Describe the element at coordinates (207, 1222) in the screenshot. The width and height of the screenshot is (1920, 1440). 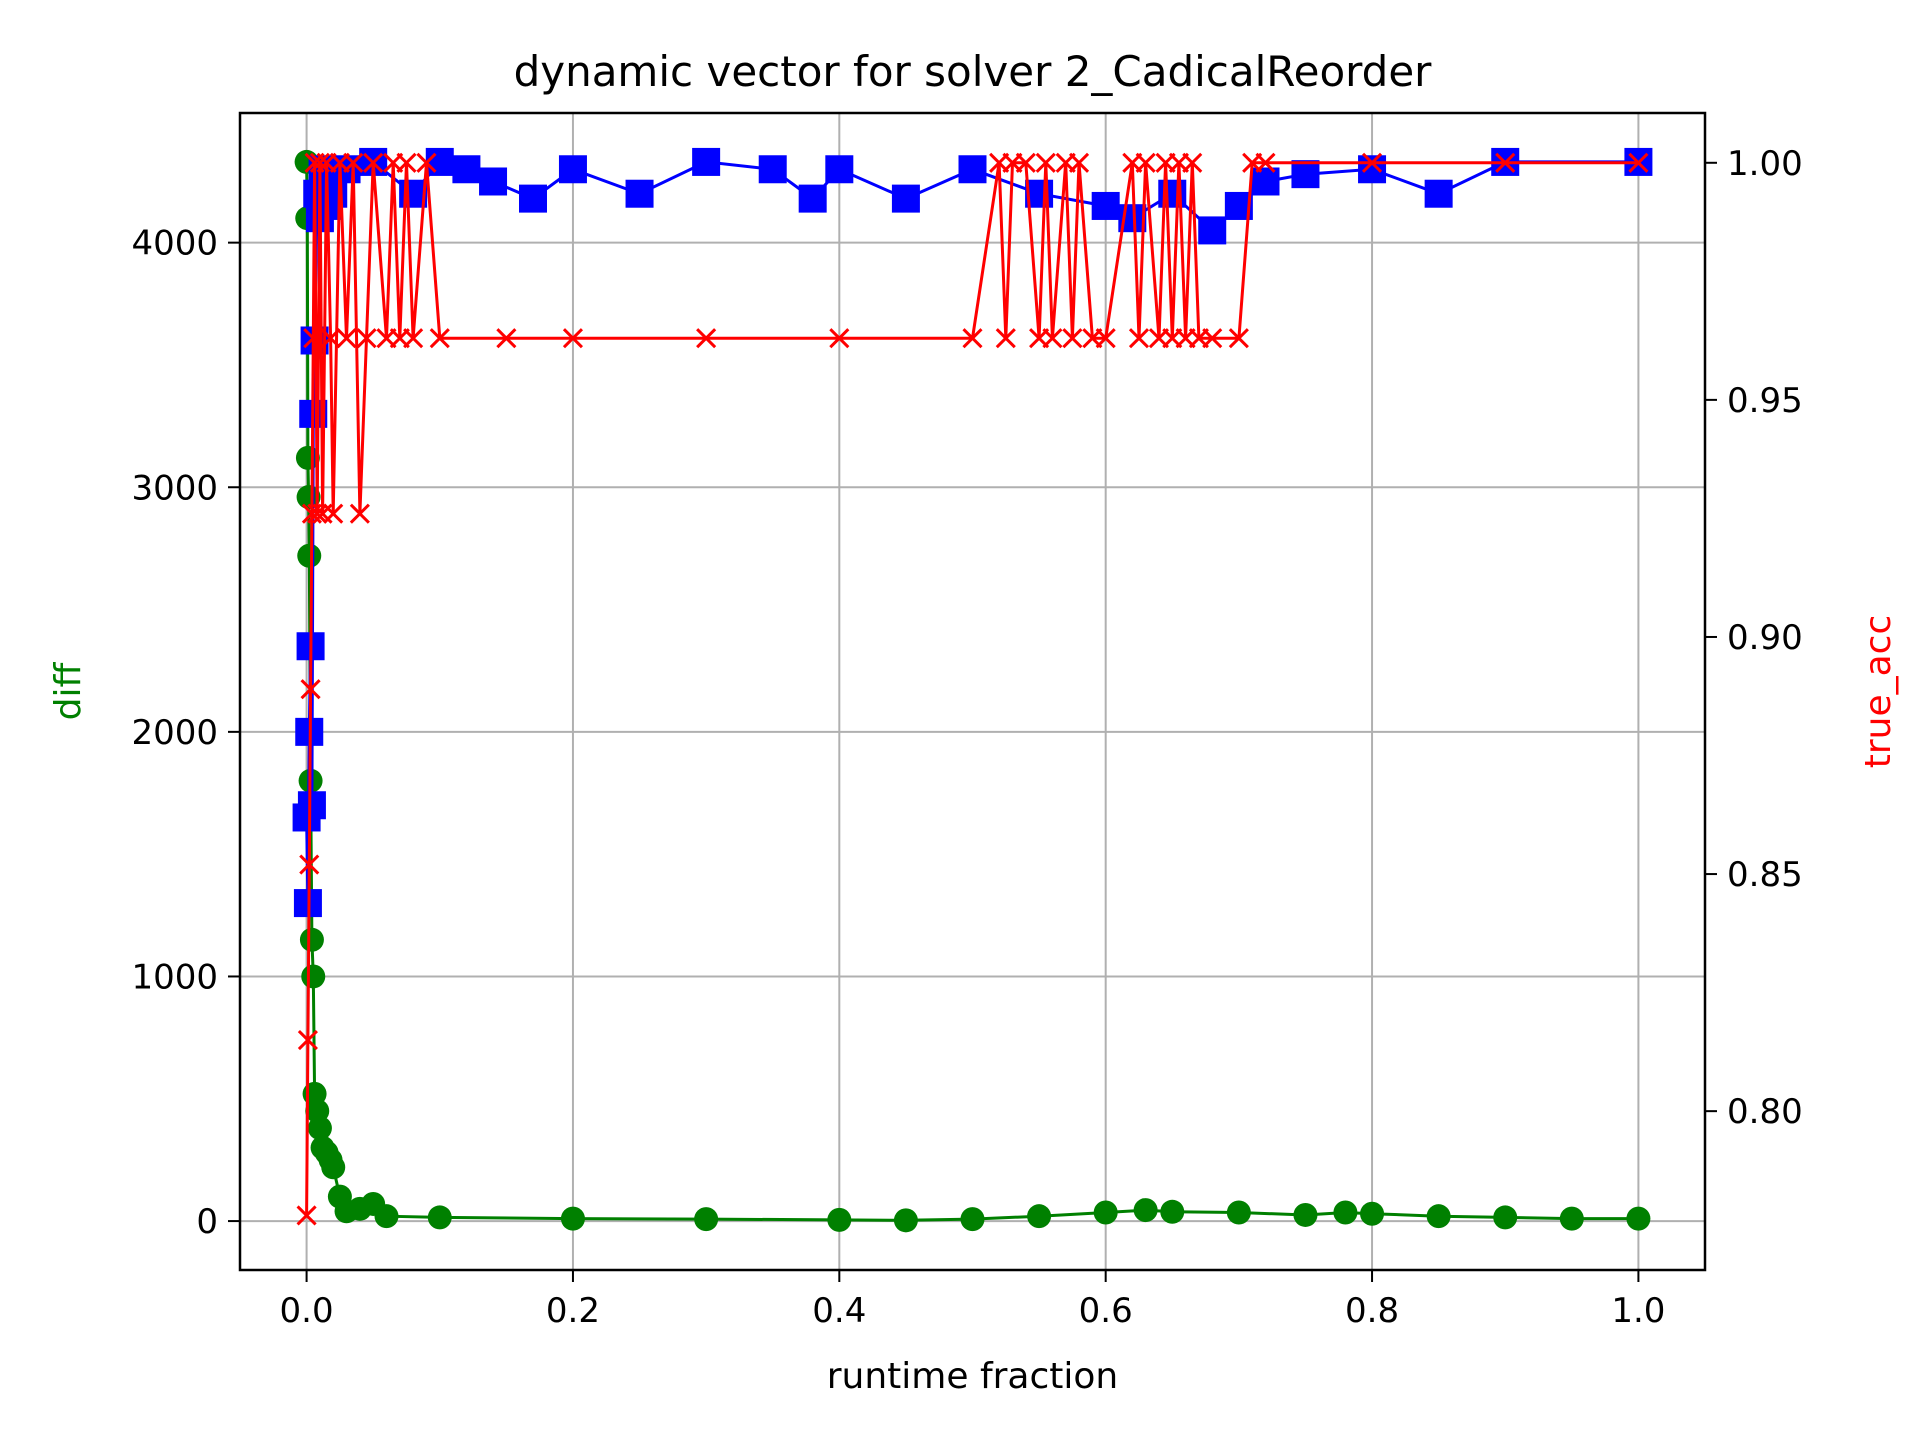
I see `y-left-tick-label: 0` at that location.